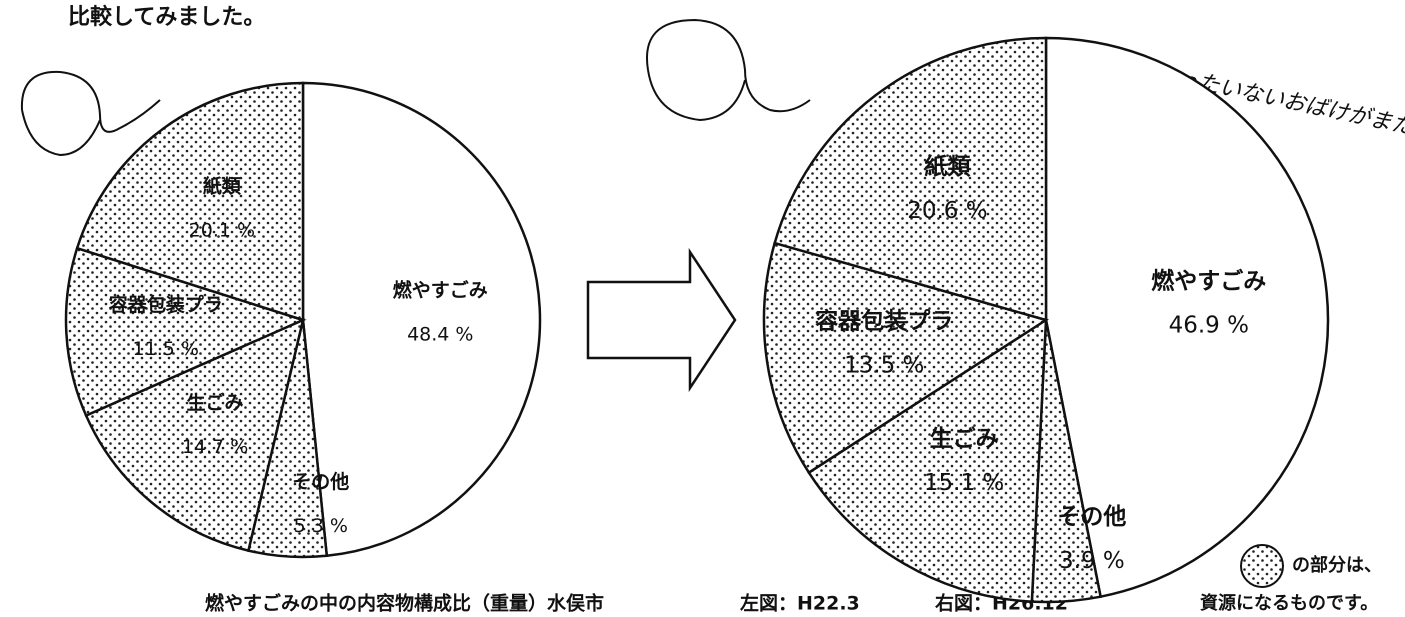 The image size is (1405, 617). What do you see at coordinates (884, 366) in the screenshot?
I see `slice-value-label: 13.5 %` at bounding box center [884, 366].